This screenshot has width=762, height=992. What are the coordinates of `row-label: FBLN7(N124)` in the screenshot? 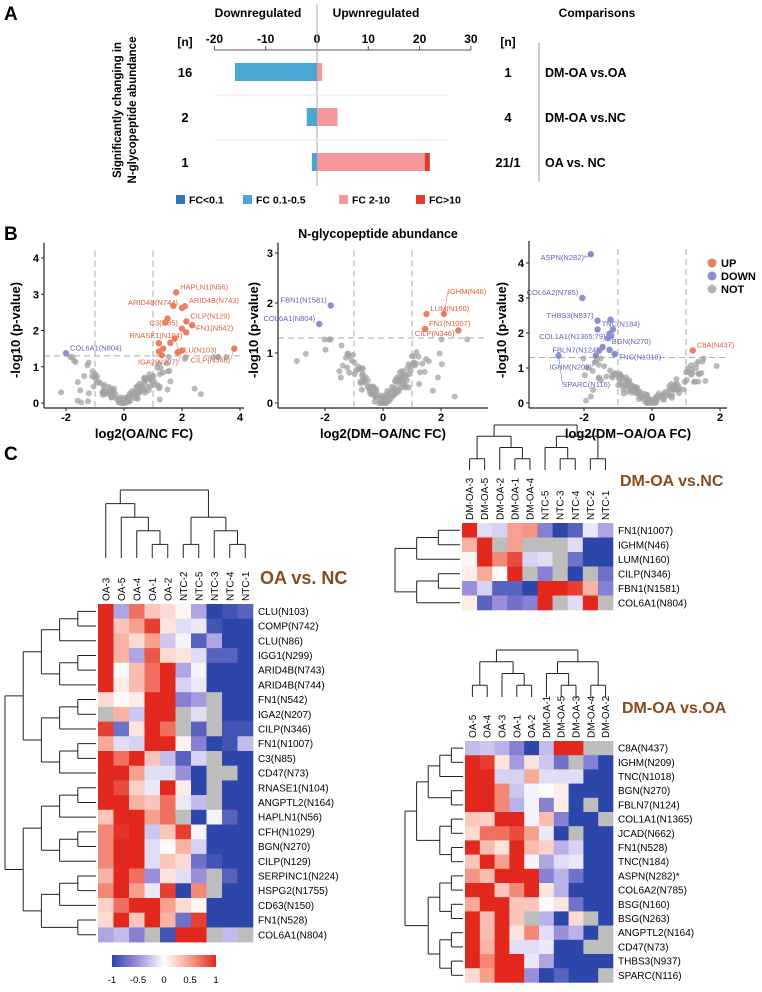 It's located at (649, 805).